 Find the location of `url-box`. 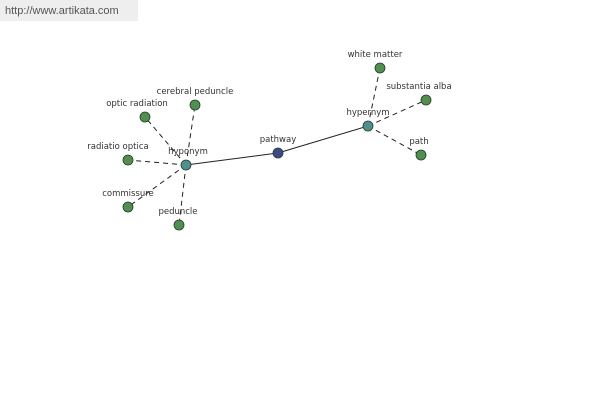

url-box is located at coordinates (69, 10).